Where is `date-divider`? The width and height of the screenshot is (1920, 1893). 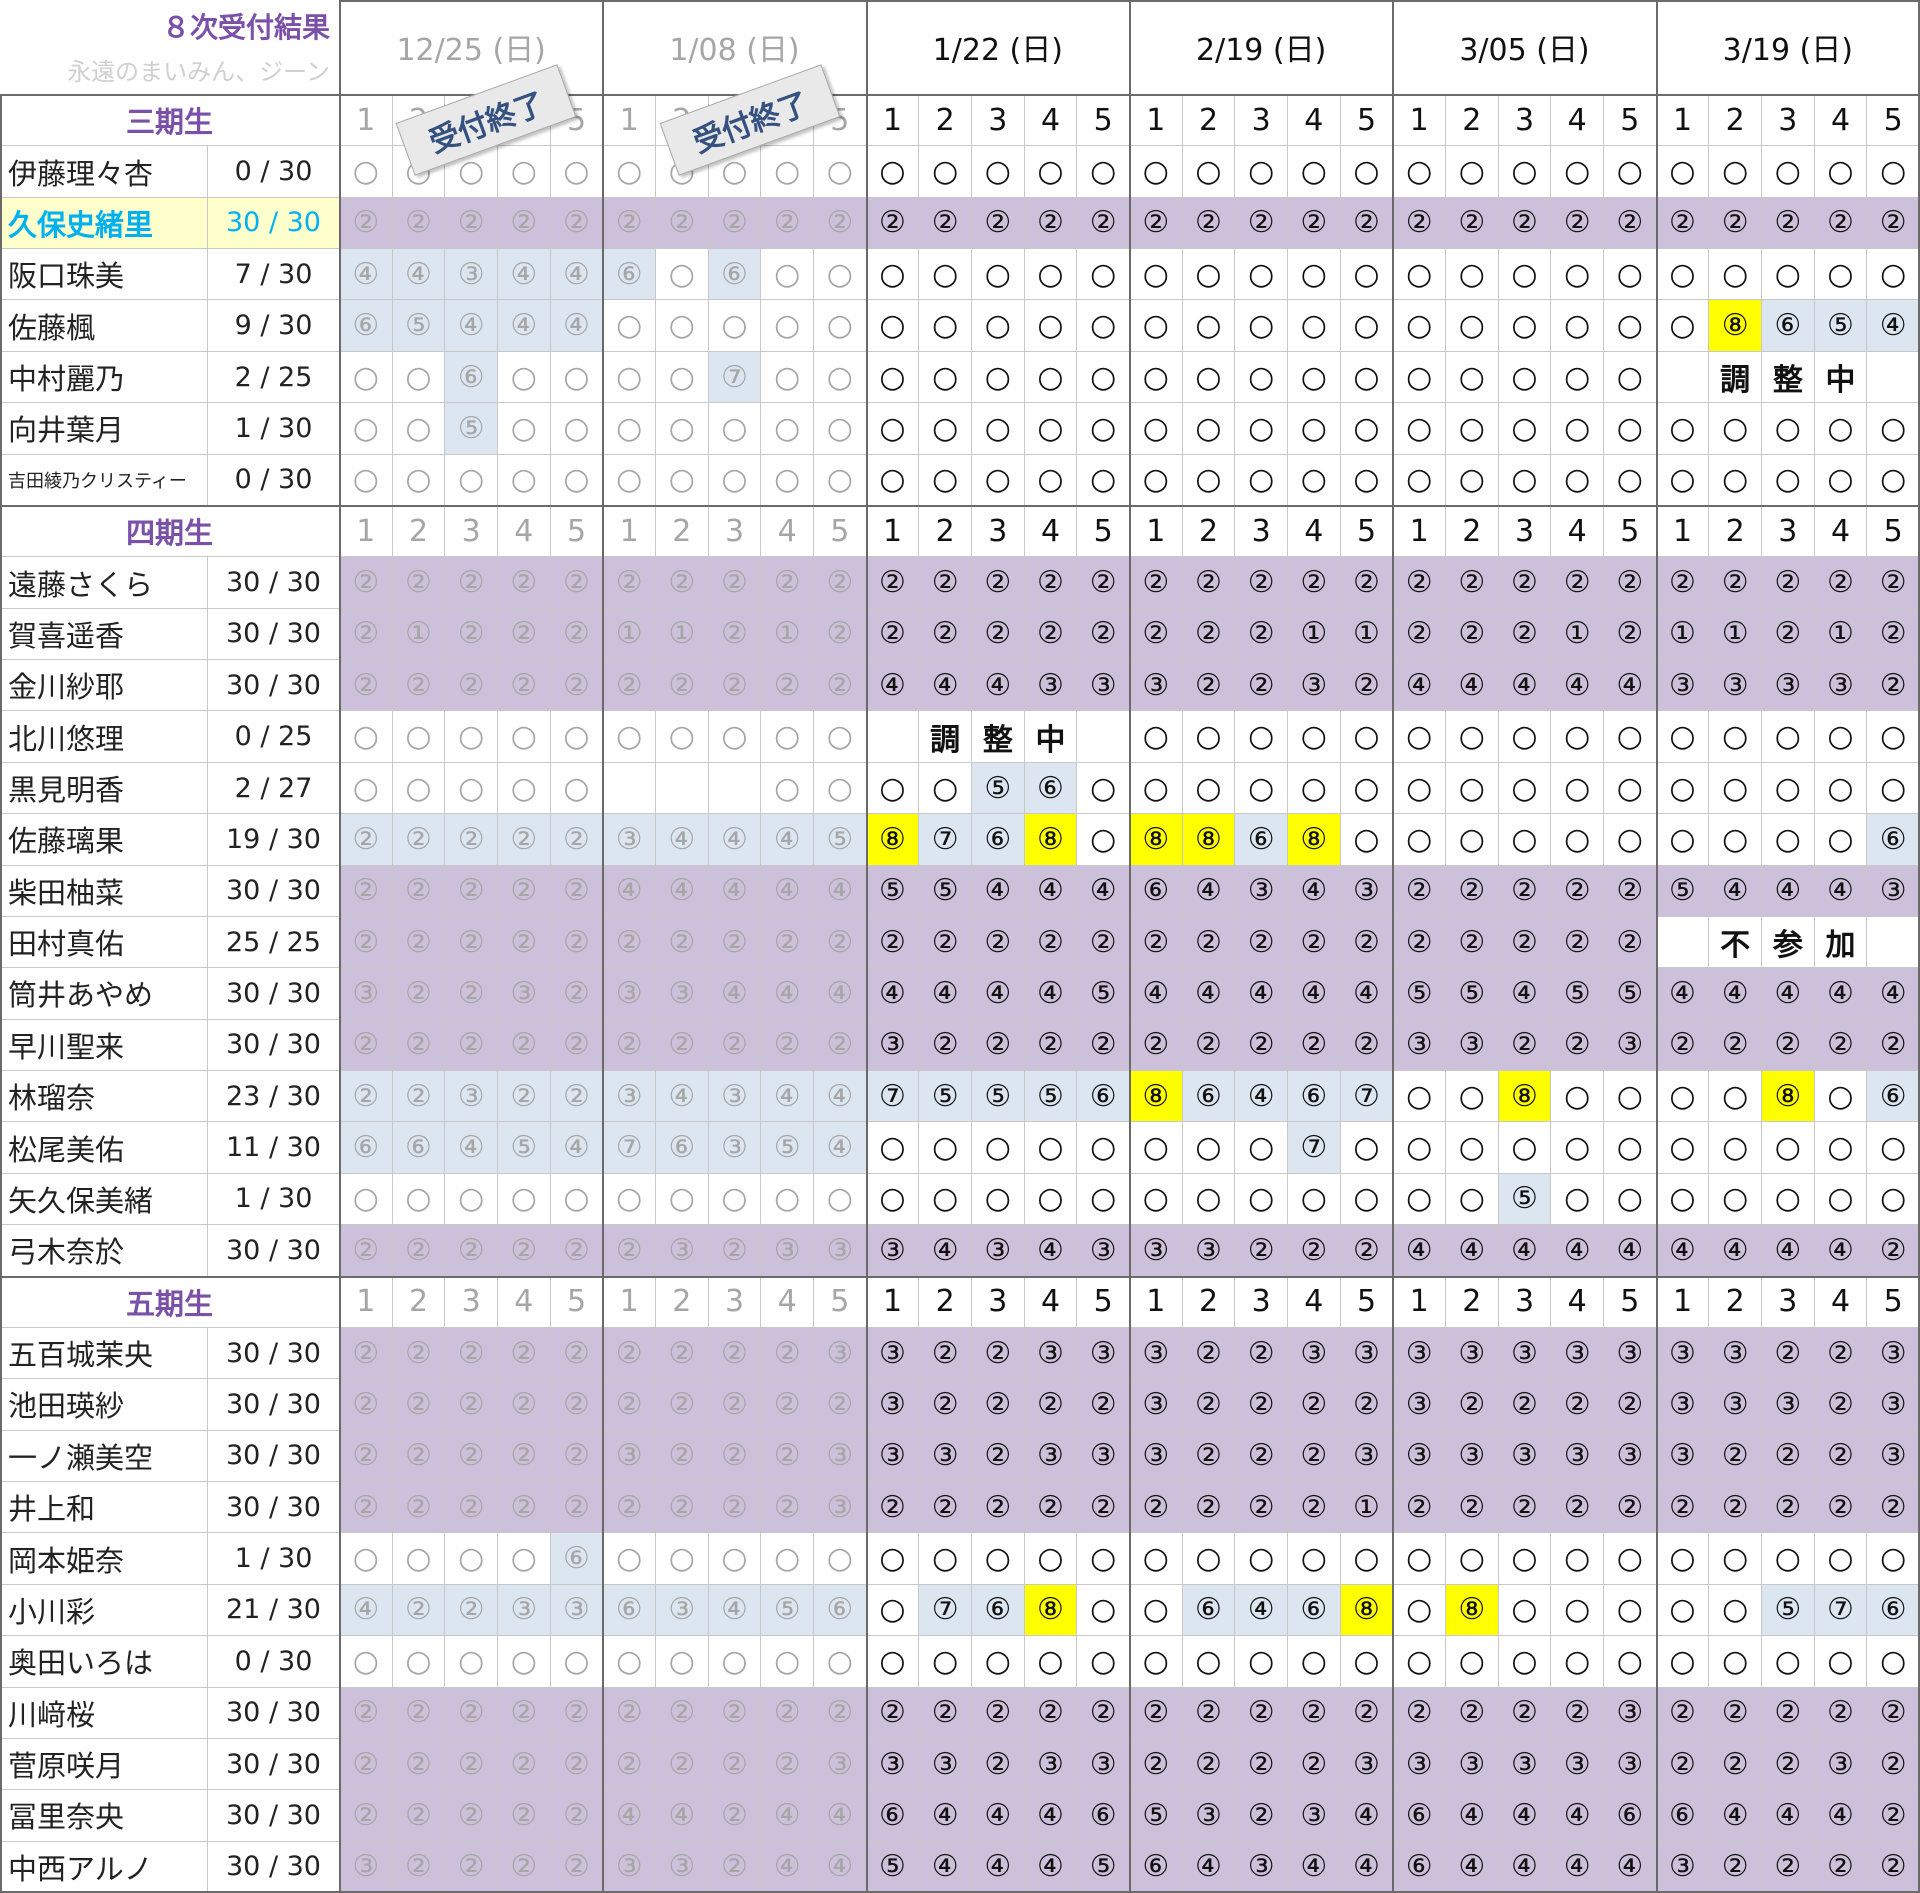
date-divider is located at coordinates (1393, 946).